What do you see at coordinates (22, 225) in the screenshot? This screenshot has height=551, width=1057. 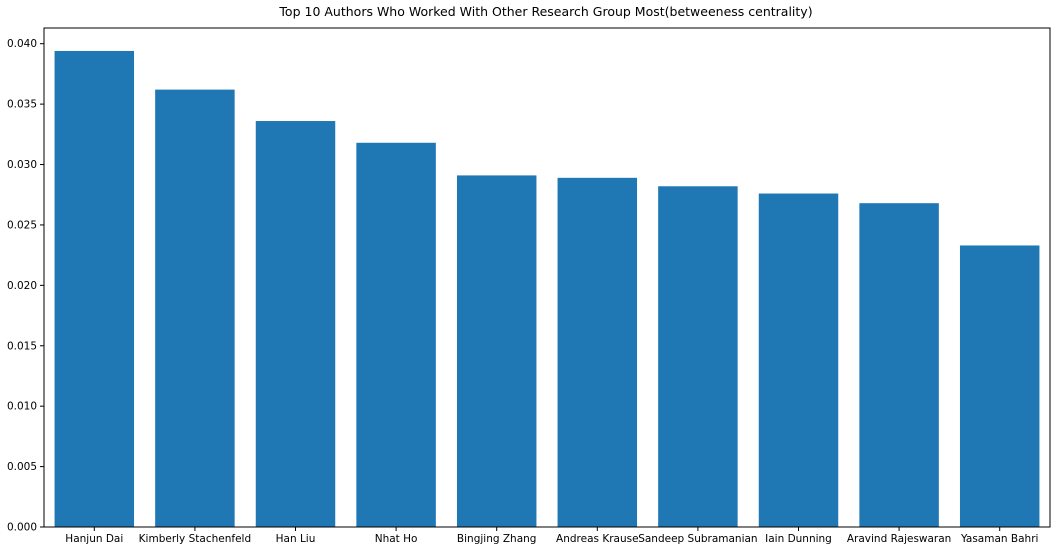 I see `y-tick-label: 0.025` at bounding box center [22, 225].